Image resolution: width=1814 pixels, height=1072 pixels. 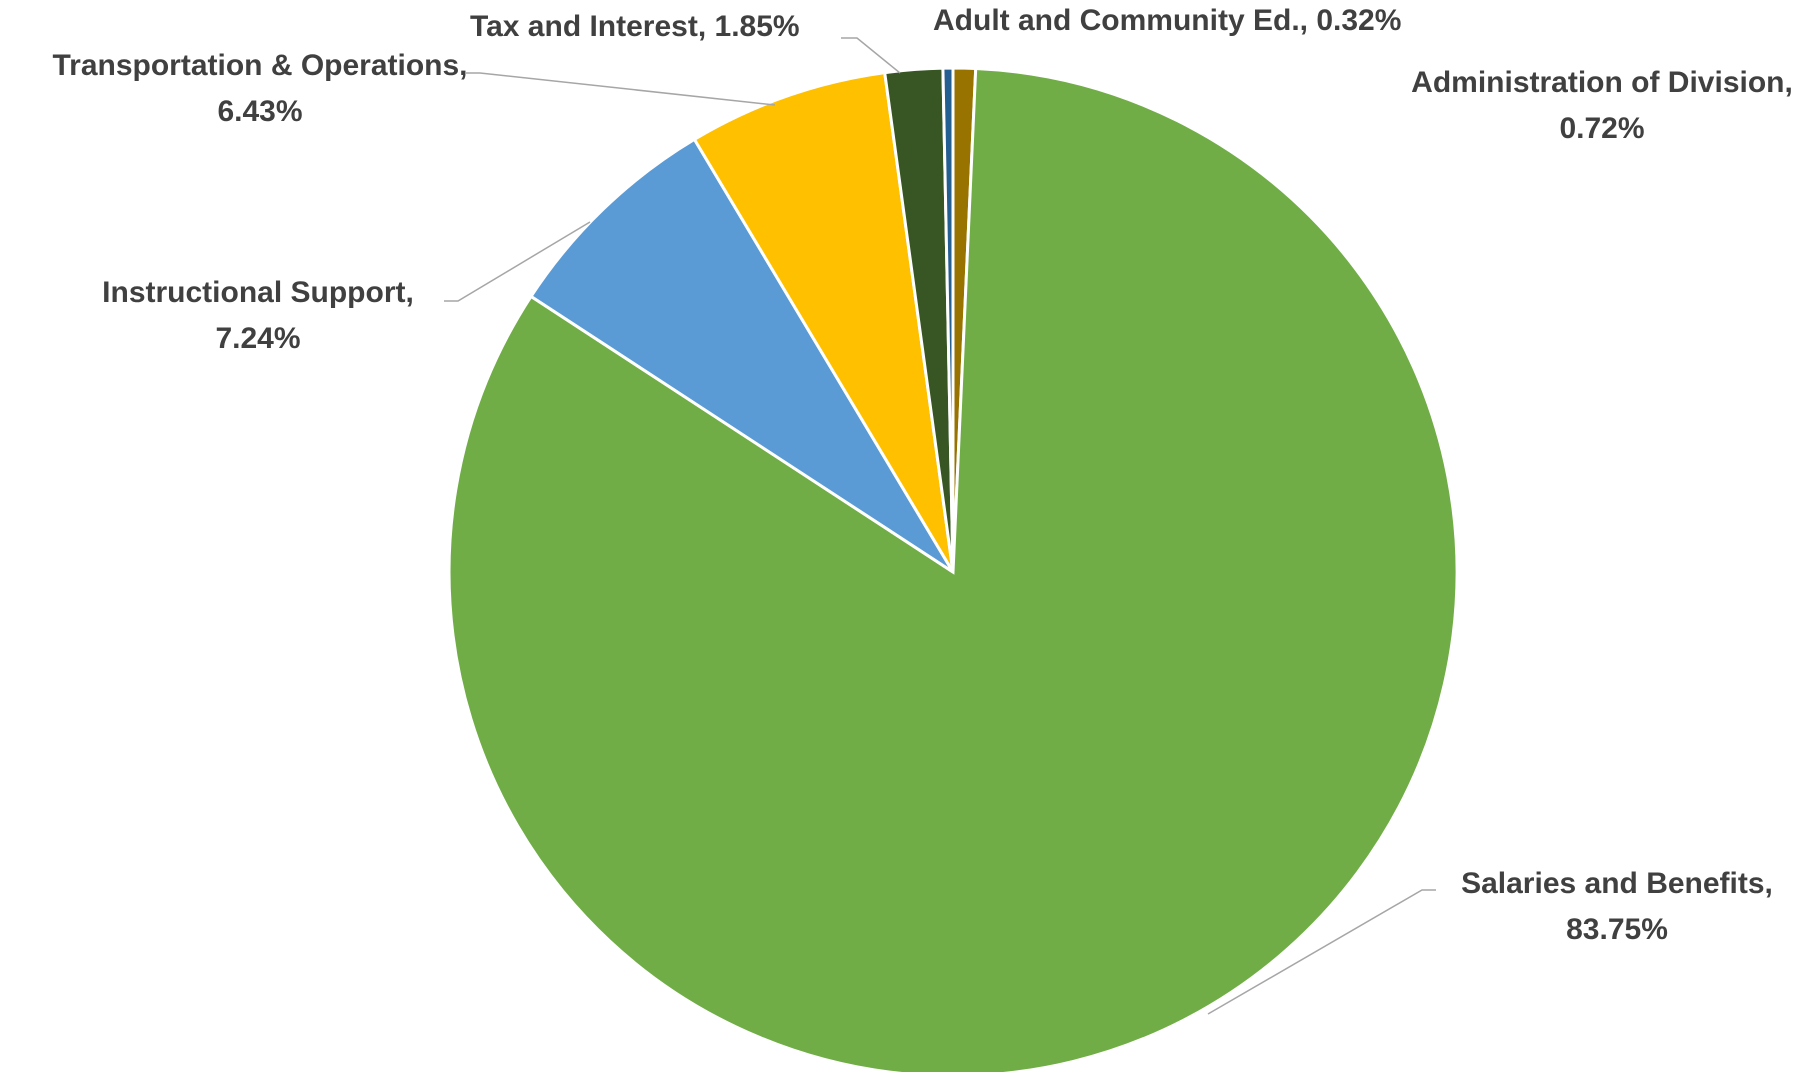 What do you see at coordinates (517, 261) in the screenshot?
I see `leader-line-instructional-support` at bounding box center [517, 261].